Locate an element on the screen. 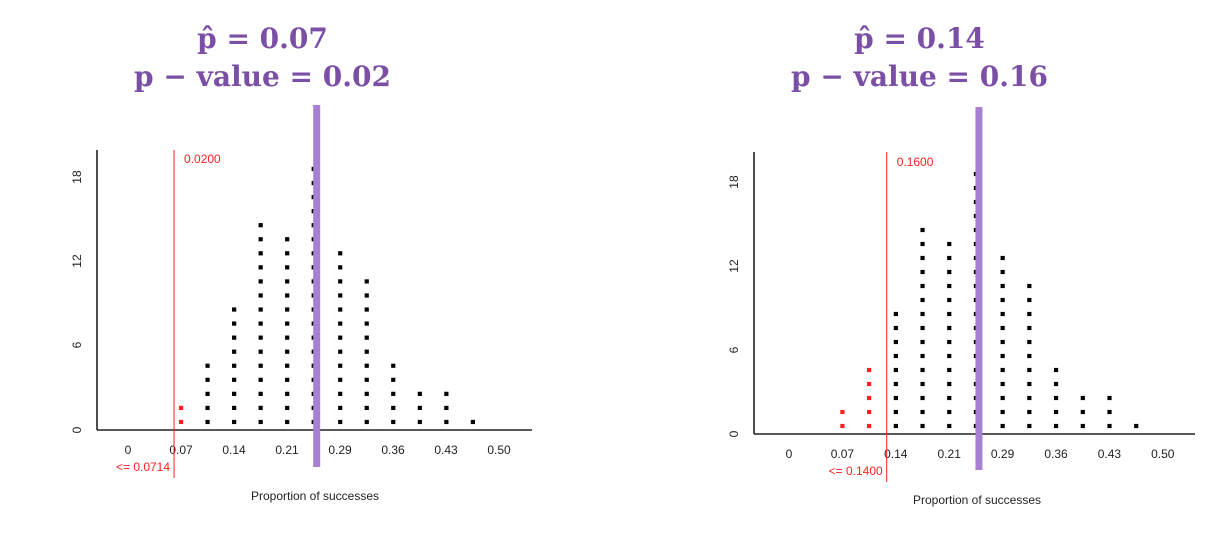  x-tick-label: 0.43 is located at coordinates (1110, 454).